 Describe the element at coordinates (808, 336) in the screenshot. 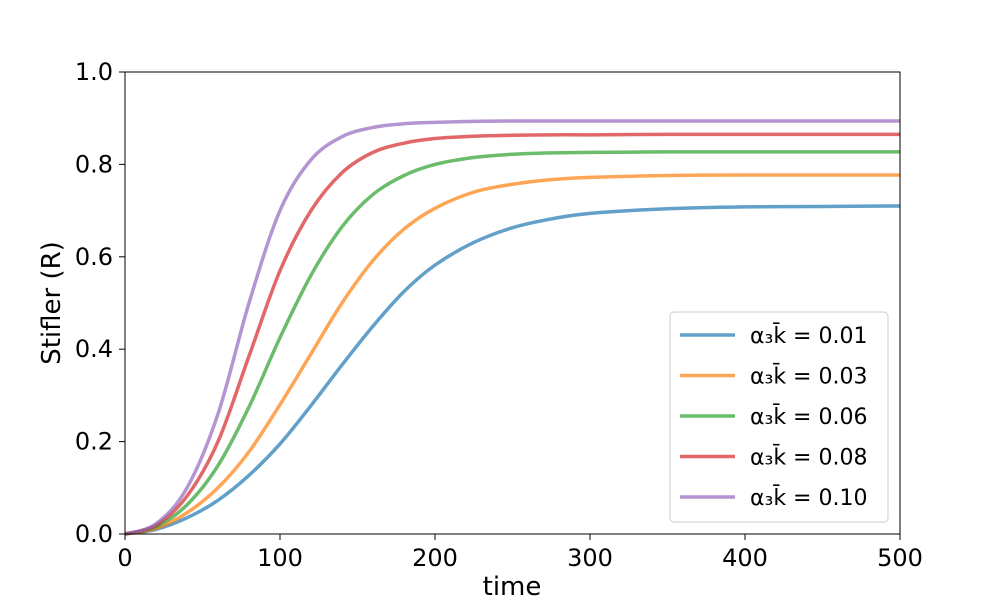

I see `legend-label-1: α₃k̄ = 0.01` at that location.